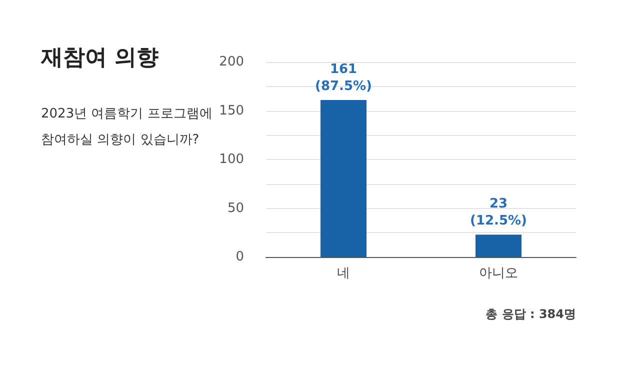 This screenshot has height=365, width=632. What do you see at coordinates (231, 159) in the screenshot?
I see `y-tick-label: 100` at bounding box center [231, 159].